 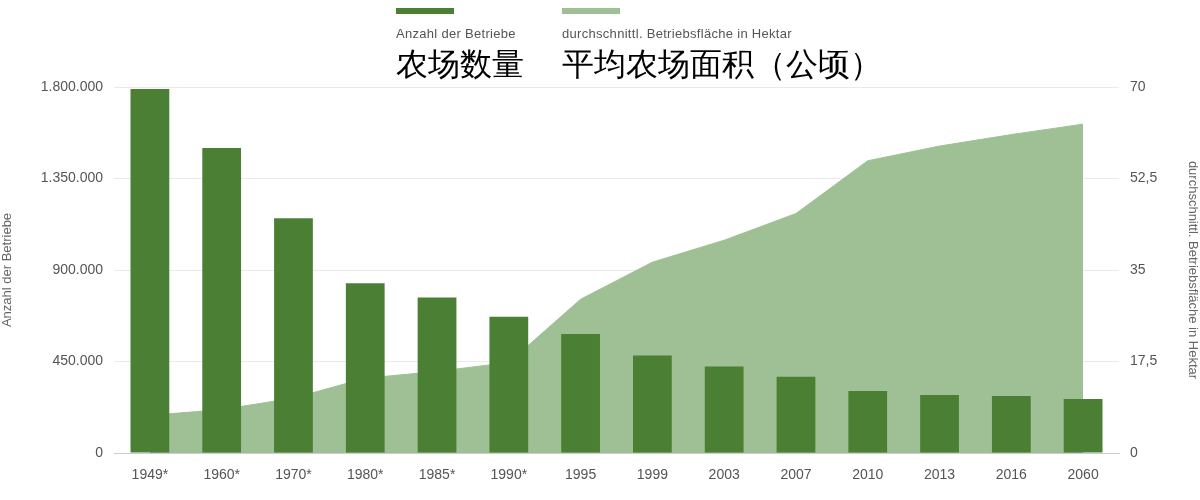 I want to click on y2-axis-title: durchschnittl. Betriebsfläche in Hektar, so click(x=1192, y=270).